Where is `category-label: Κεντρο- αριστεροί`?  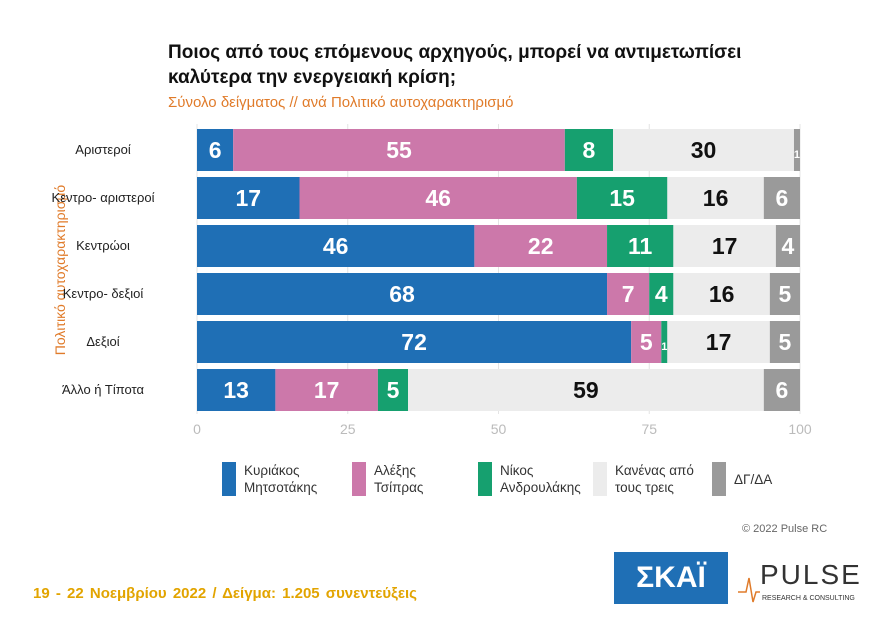 category-label: Κεντρο- αριστεροί is located at coordinates (103, 197).